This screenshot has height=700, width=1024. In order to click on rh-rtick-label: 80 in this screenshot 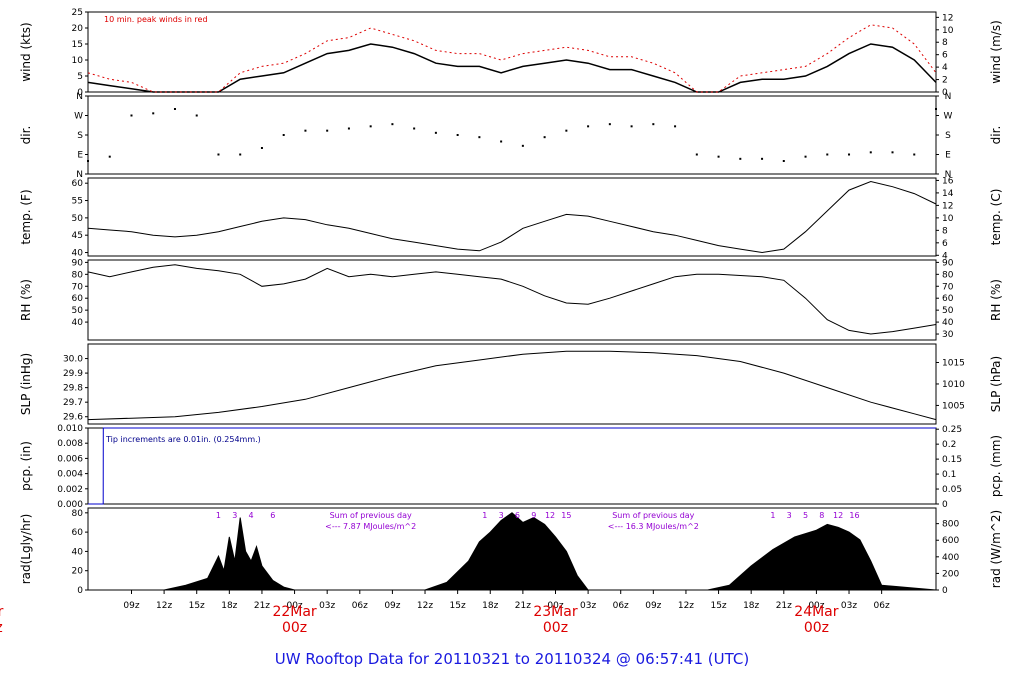, I will do `click(948, 275)`.